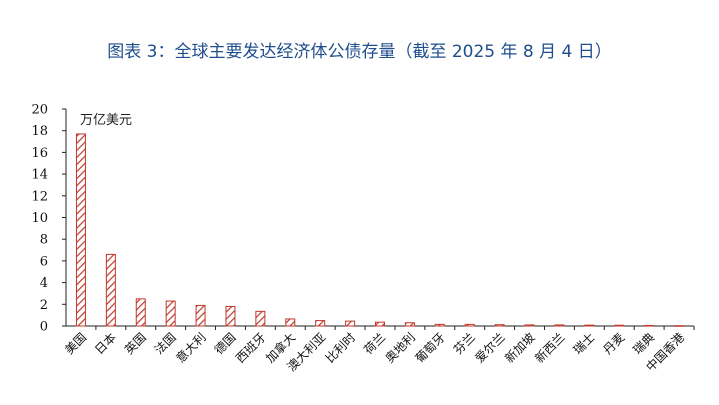 This screenshot has height=405, width=719. What do you see at coordinates (225, 344) in the screenshot?
I see `x-tick-label: 德国` at bounding box center [225, 344].